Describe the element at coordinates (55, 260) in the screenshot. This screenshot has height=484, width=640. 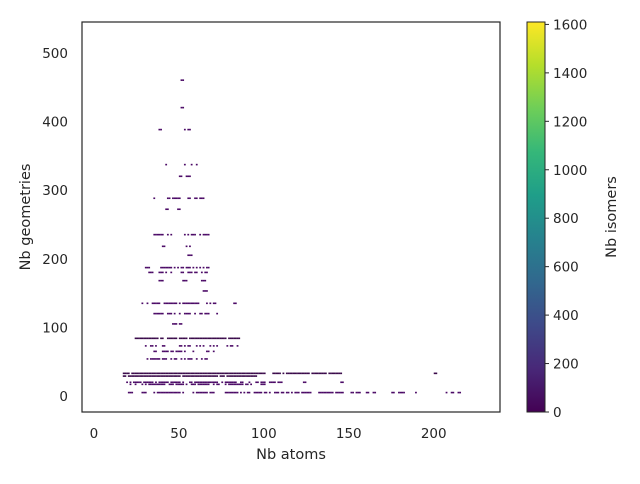
I see `y-tick-label: 200` at that location.